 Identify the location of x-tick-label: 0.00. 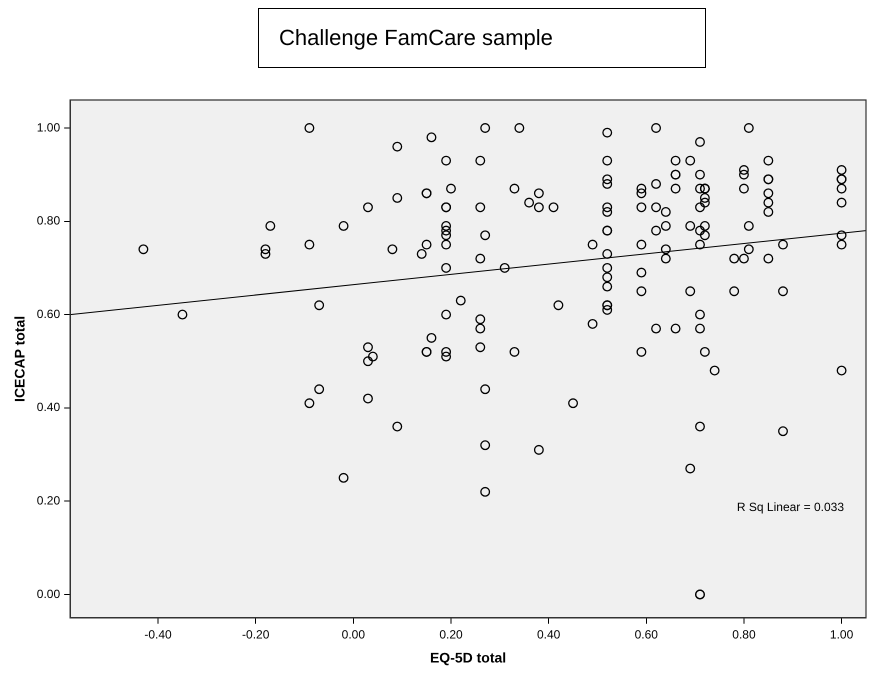
(354, 634).